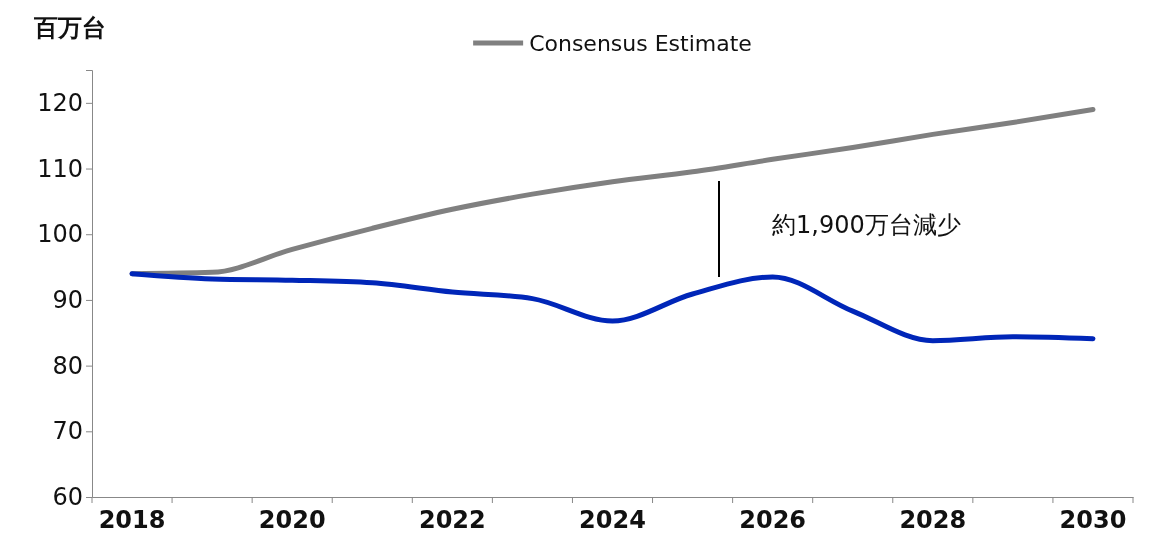 This screenshot has width=1159, height=546. I want to click on legend-label: Consensus Estimate, so click(640, 43).